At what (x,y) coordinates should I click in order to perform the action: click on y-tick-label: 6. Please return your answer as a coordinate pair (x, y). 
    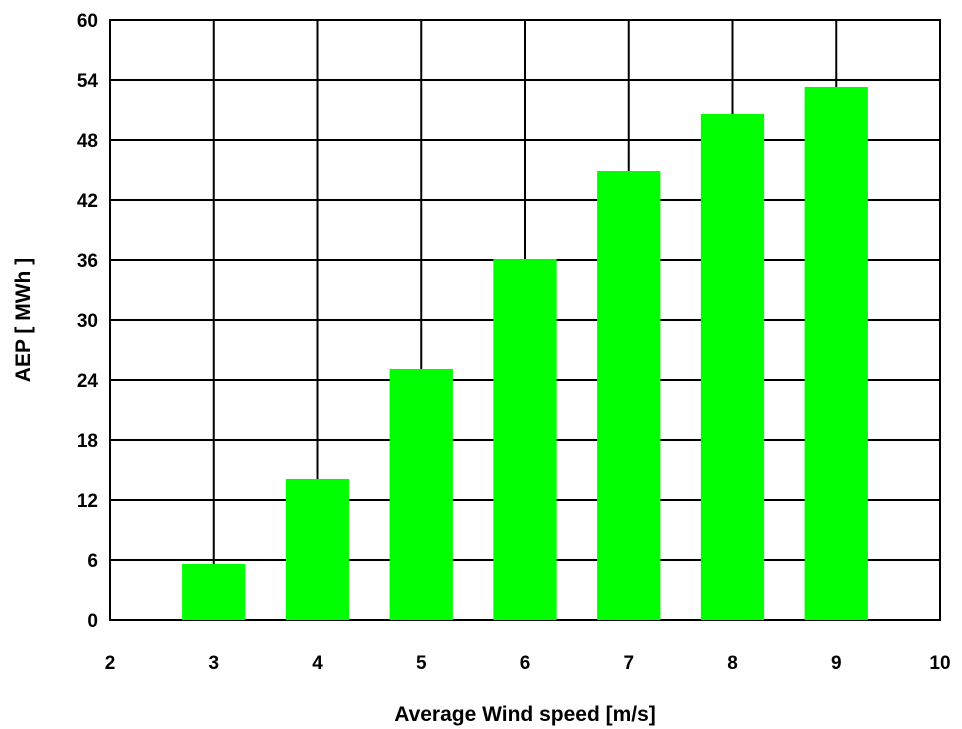
    Looking at the image, I should click on (92, 561).